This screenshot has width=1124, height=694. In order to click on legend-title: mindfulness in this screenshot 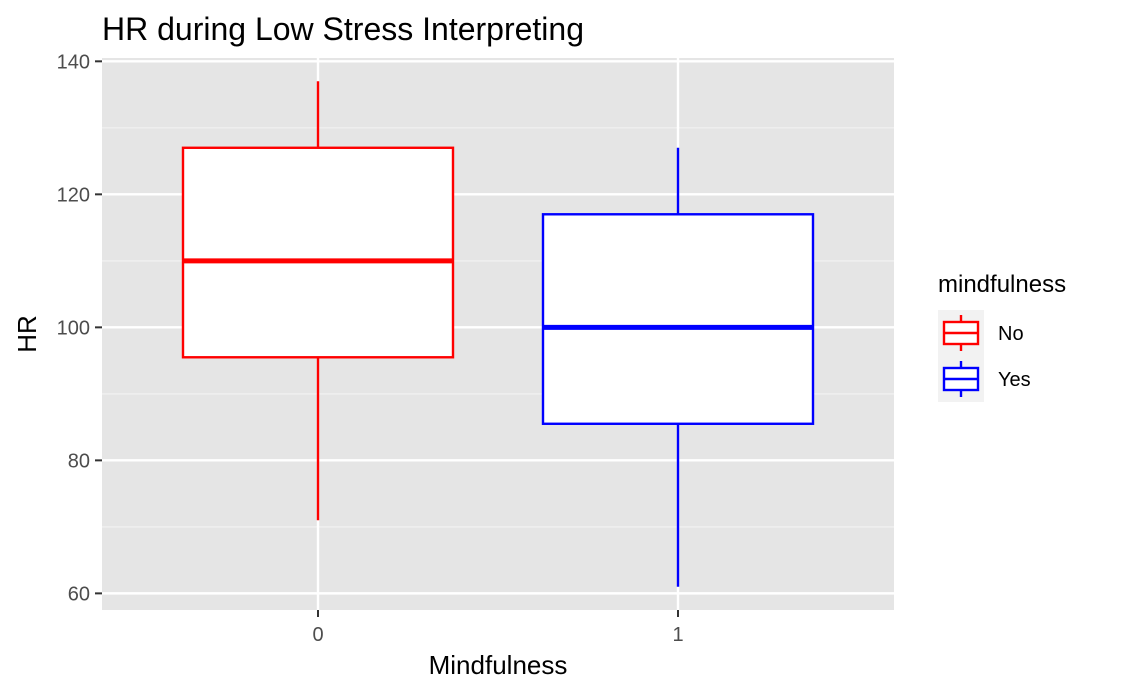, I will do `click(1002, 284)`.